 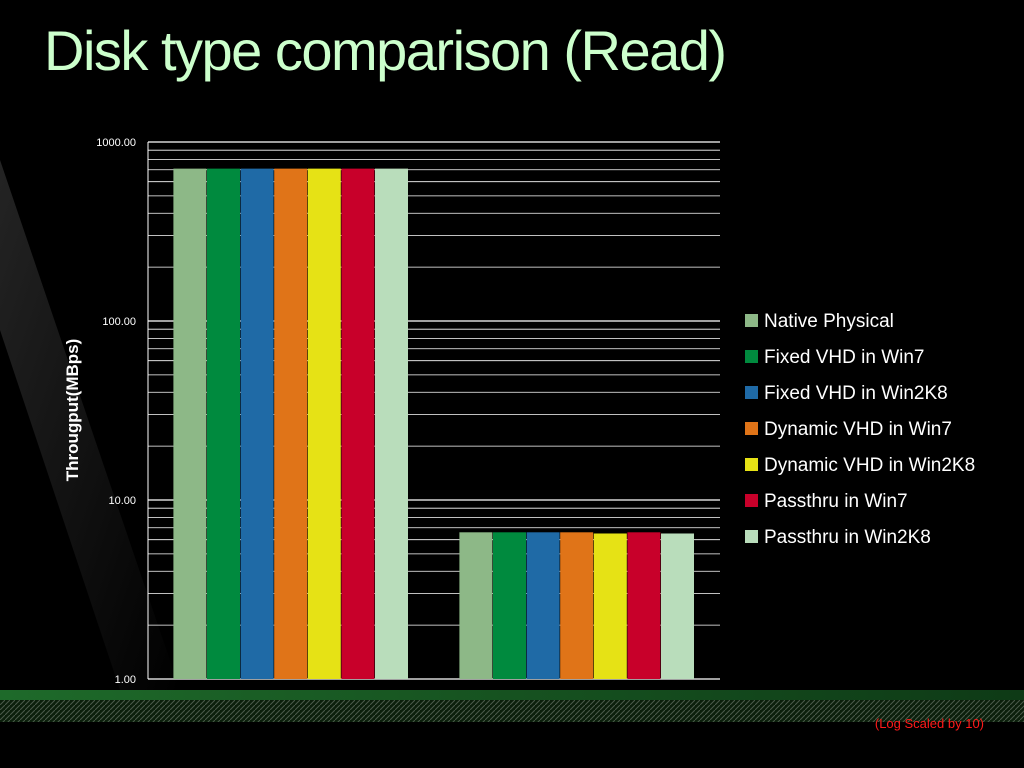 What do you see at coordinates (72, 410) in the screenshot?
I see `y-axis-label: Througput(MBps)` at bounding box center [72, 410].